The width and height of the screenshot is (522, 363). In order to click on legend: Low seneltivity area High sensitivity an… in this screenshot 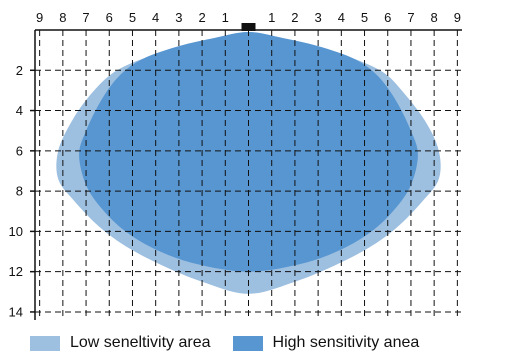, I will do `click(224, 343)`.